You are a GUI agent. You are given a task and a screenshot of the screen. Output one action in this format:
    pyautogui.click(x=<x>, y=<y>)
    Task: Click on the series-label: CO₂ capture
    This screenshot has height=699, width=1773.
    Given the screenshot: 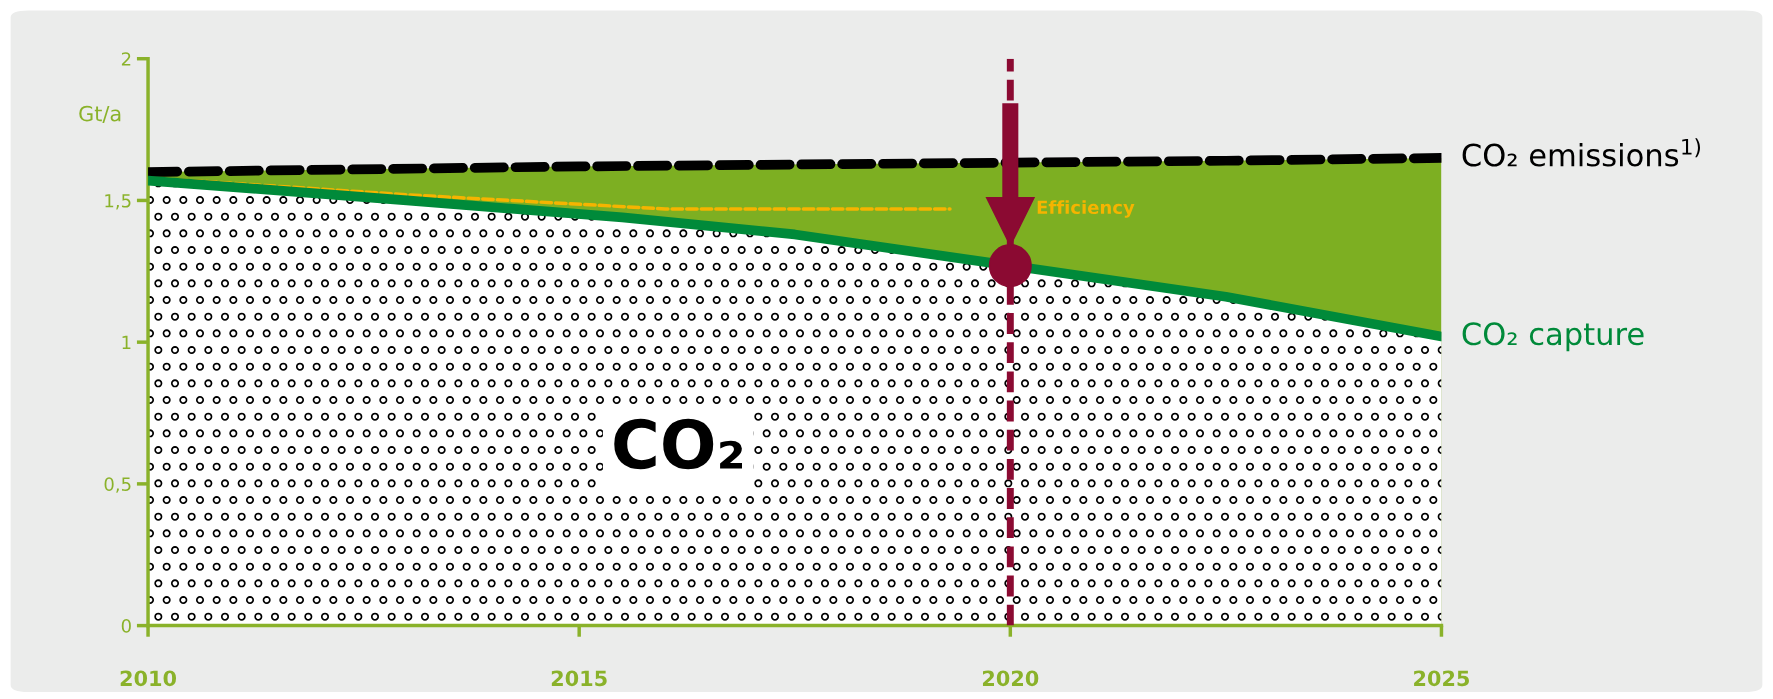 What is the action you would take?
    pyautogui.click(x=1553, y=337)
    